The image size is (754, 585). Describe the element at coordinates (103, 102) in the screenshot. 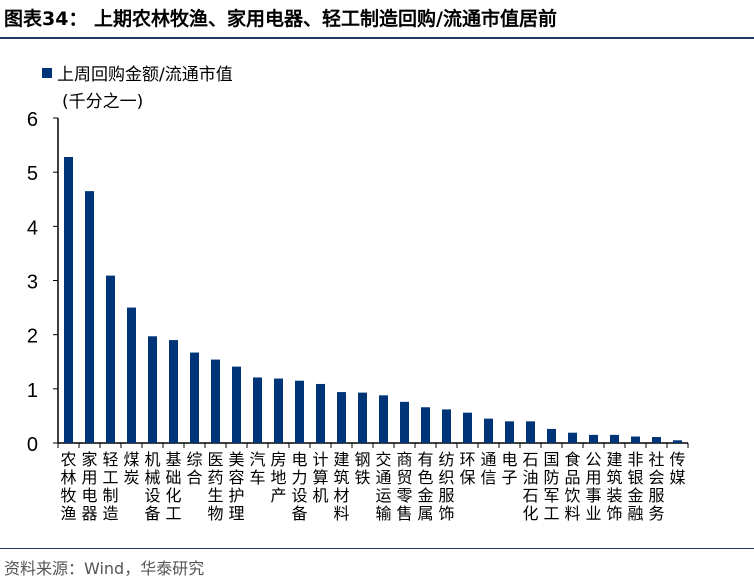

I see `y-axis-unit-label: (千分之一)` at that location.